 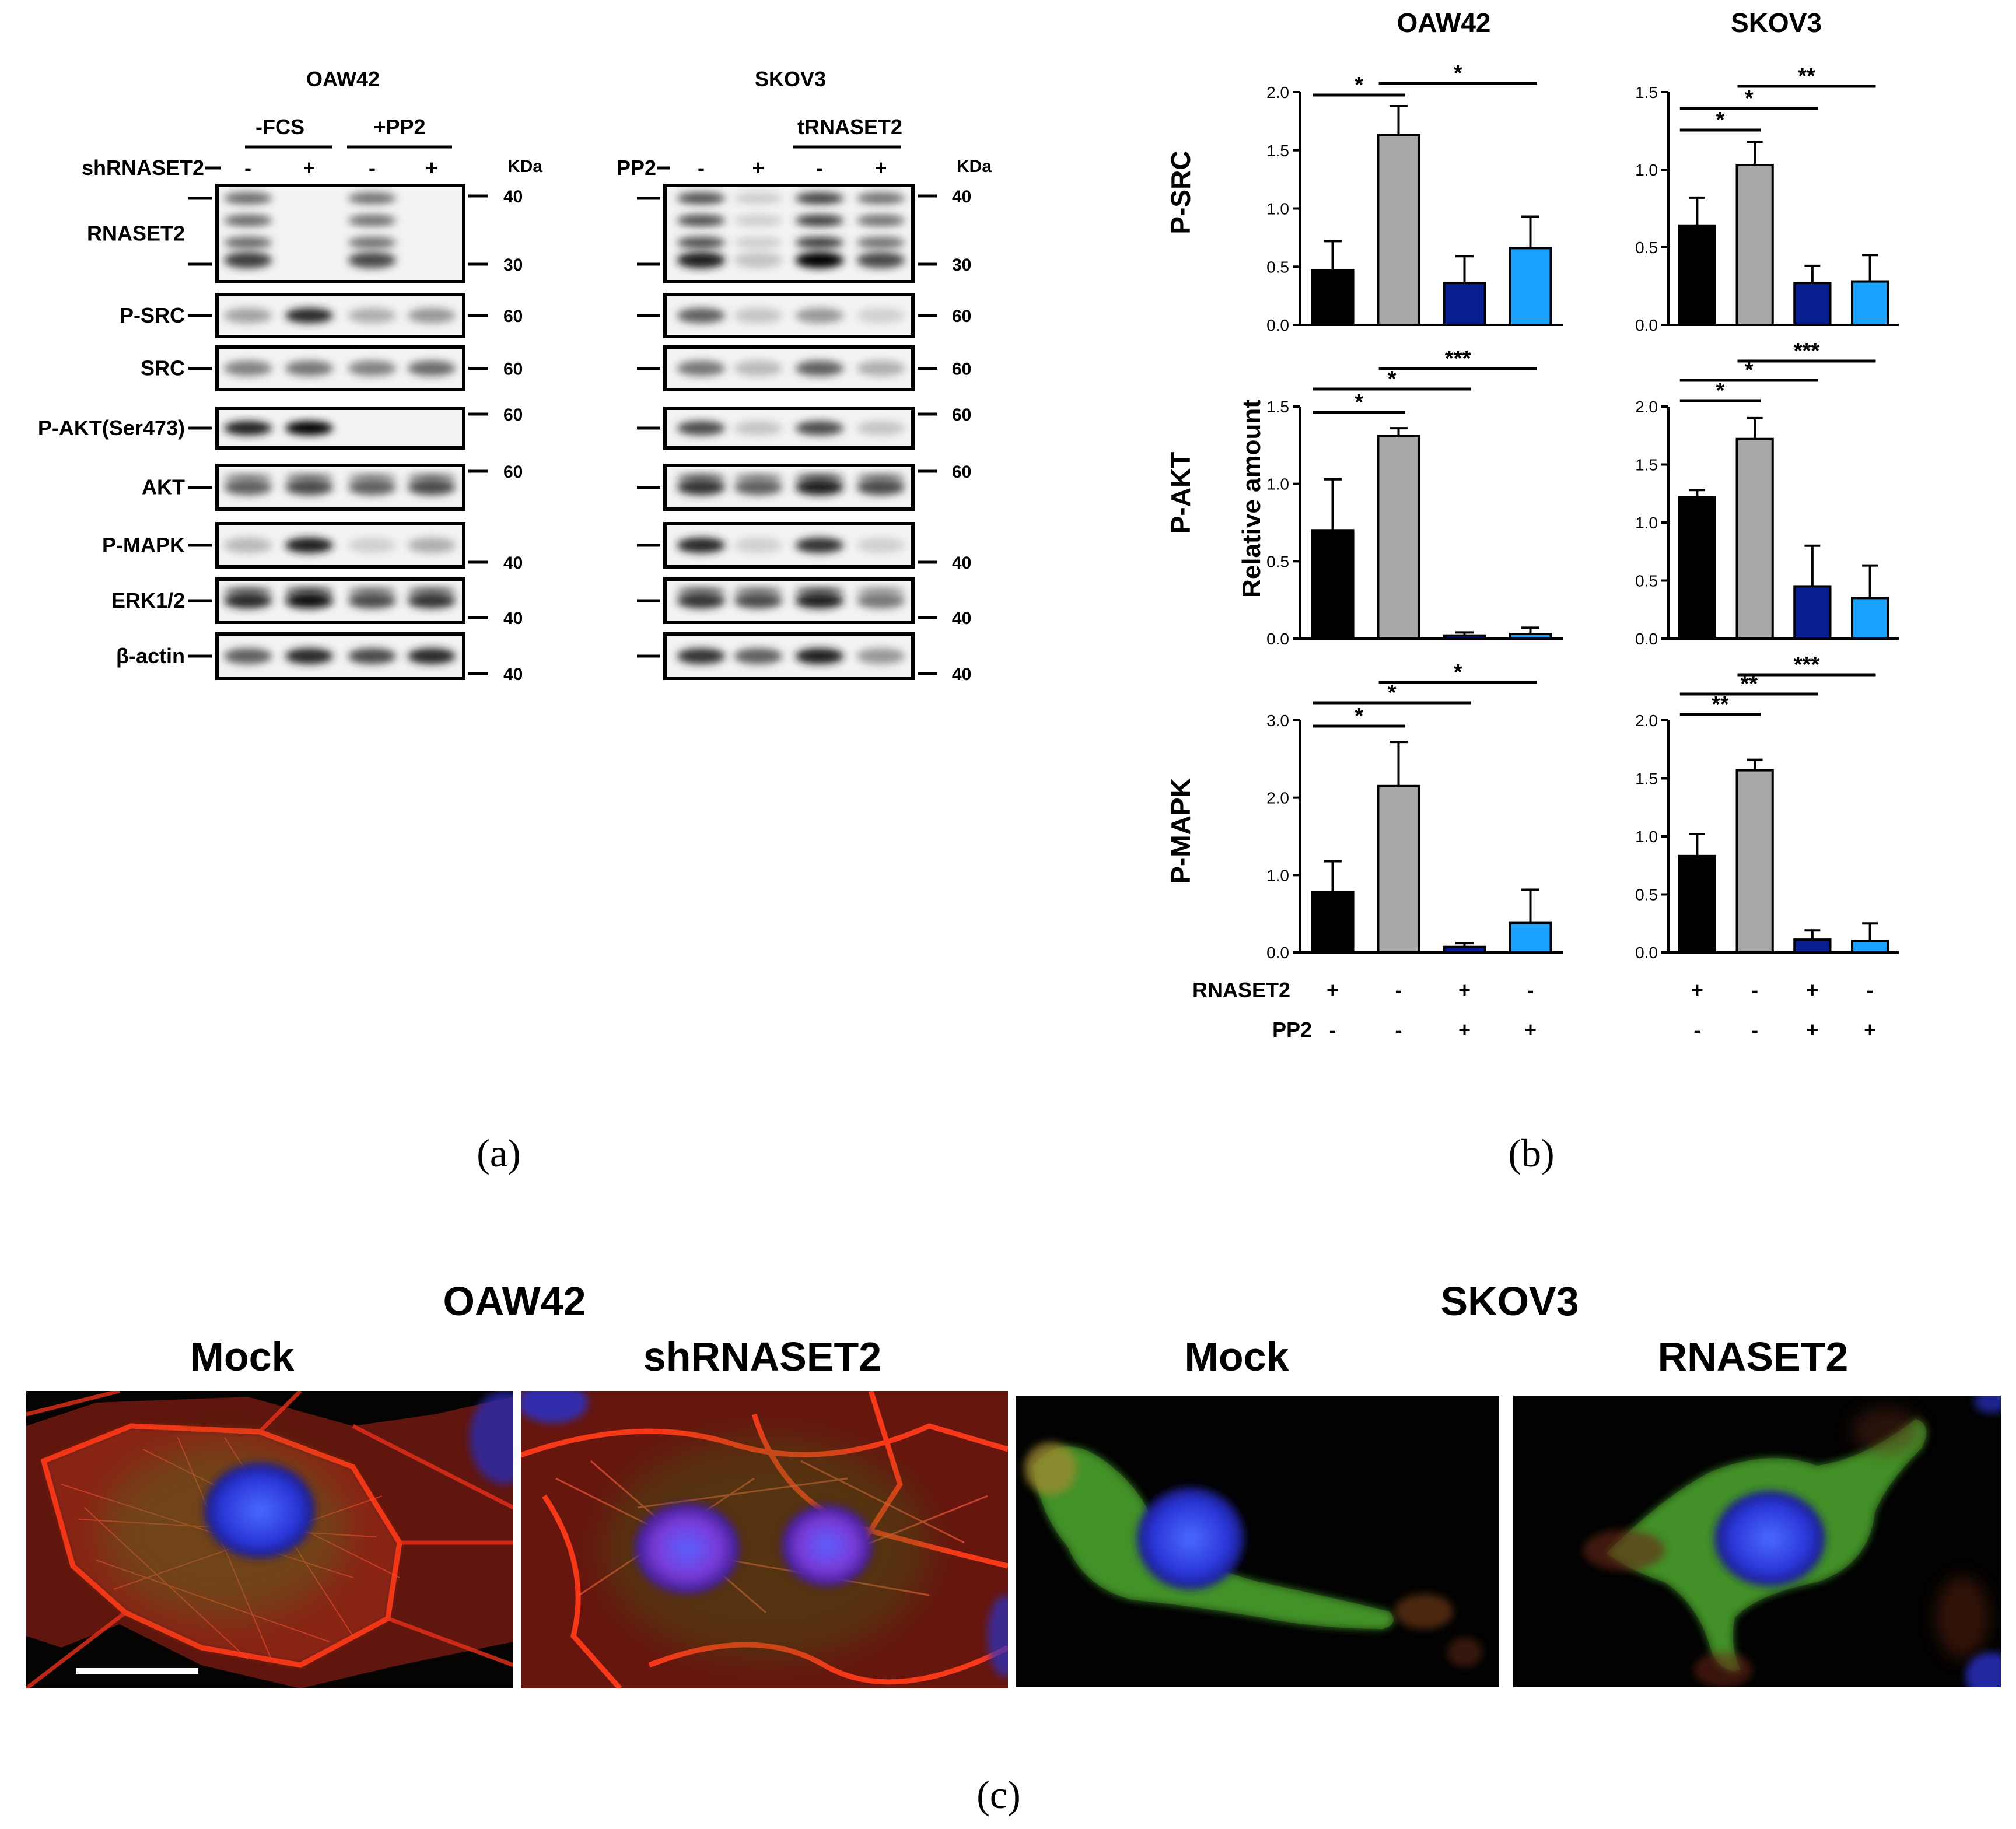 What do you see at coordinates (998, 1794) in the screenshot?
I see `panel-c-caption: (c)` at bounding box center [998, 1794].